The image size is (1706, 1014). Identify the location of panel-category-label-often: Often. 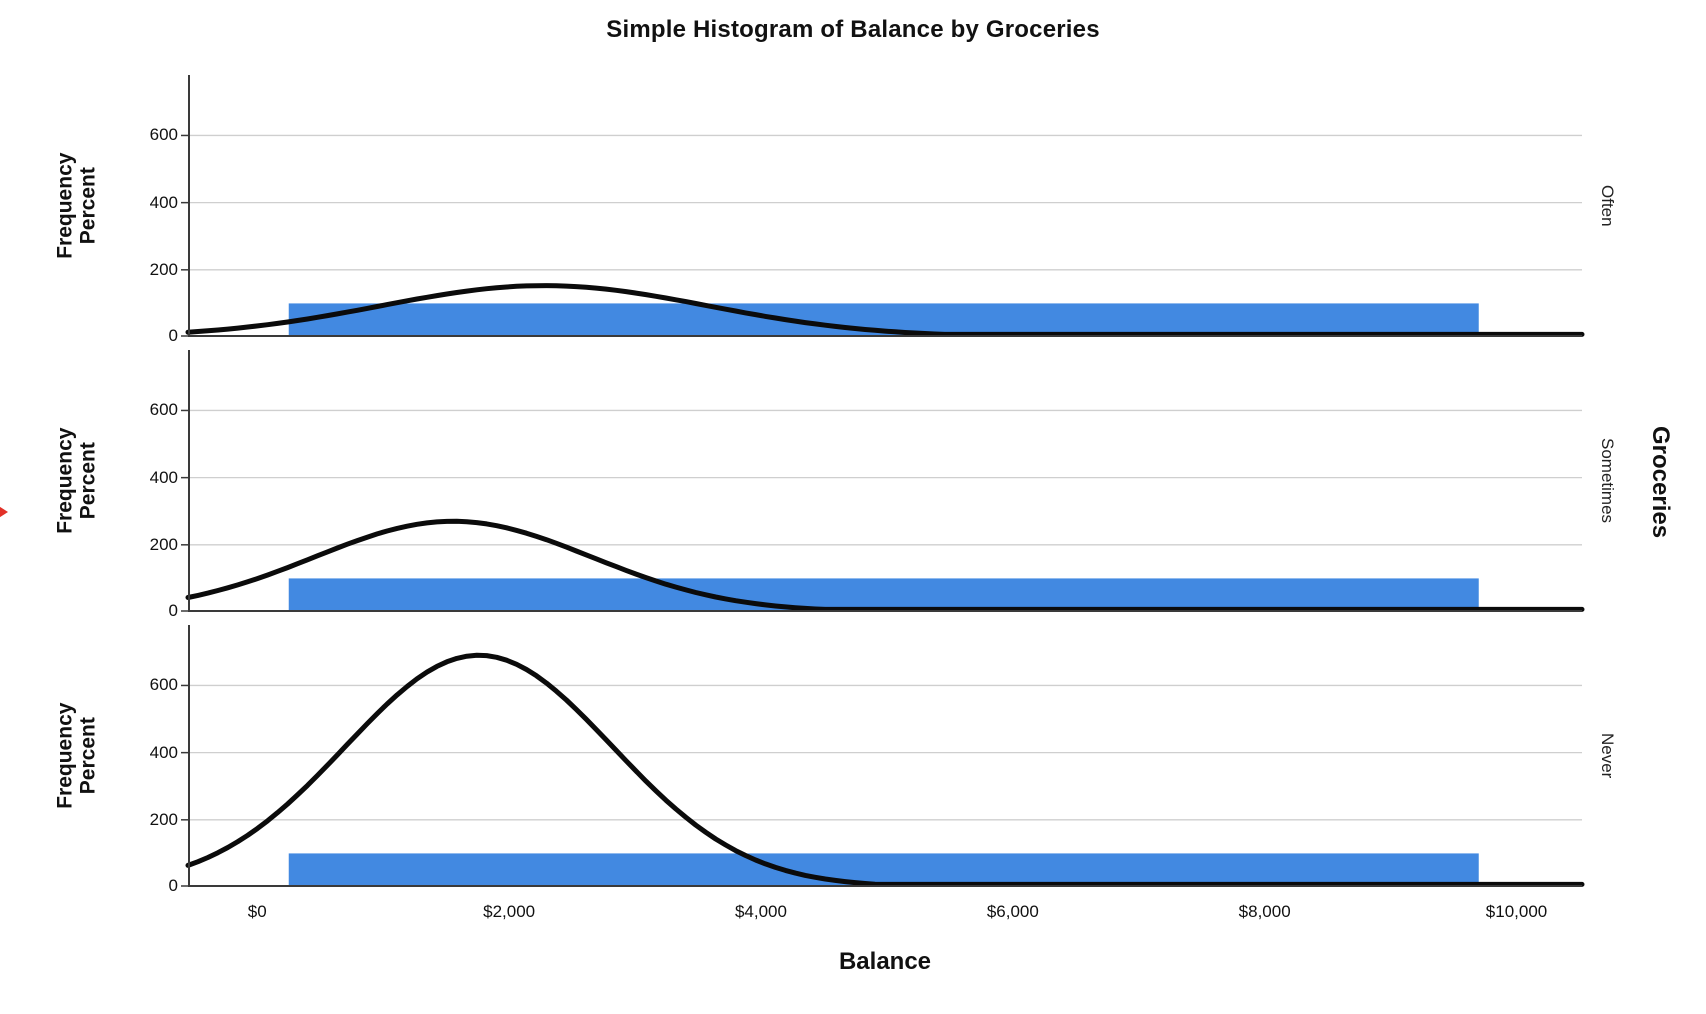
(1607, 206).